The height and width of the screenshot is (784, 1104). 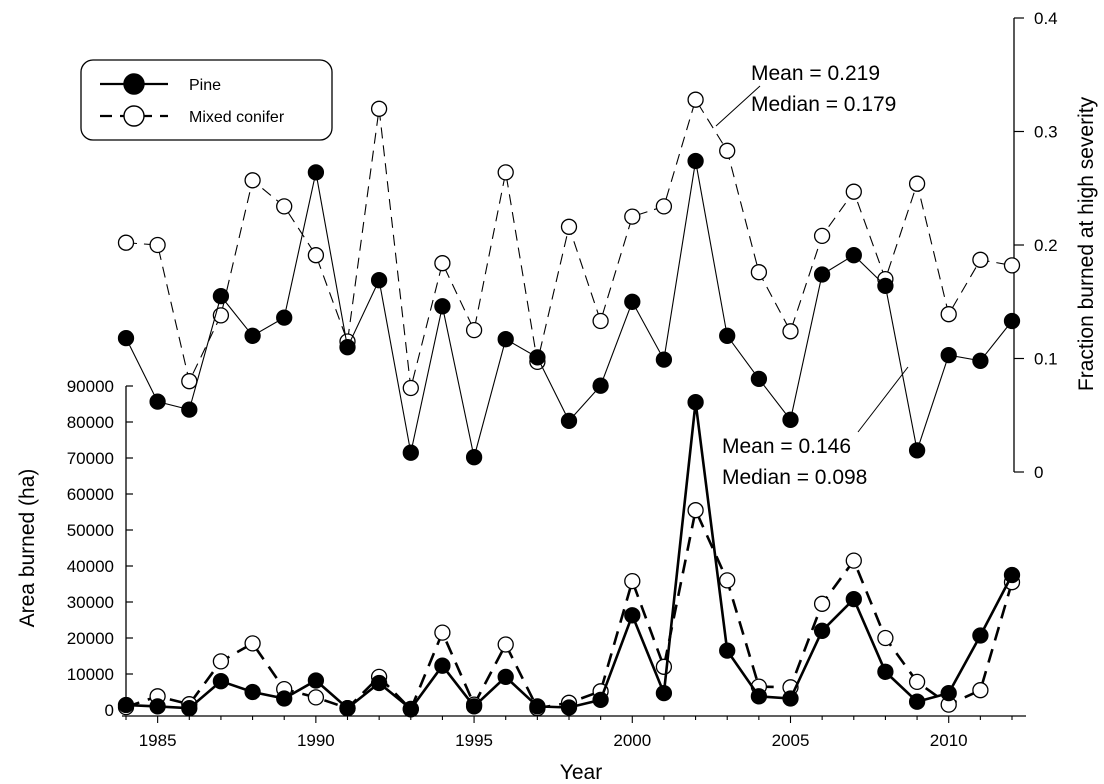 What do you see at coordinates (786, 446) in the screenshot?
I see `annotation-mean-pine: Mean = 0.146` at bounding box center [786, 446].